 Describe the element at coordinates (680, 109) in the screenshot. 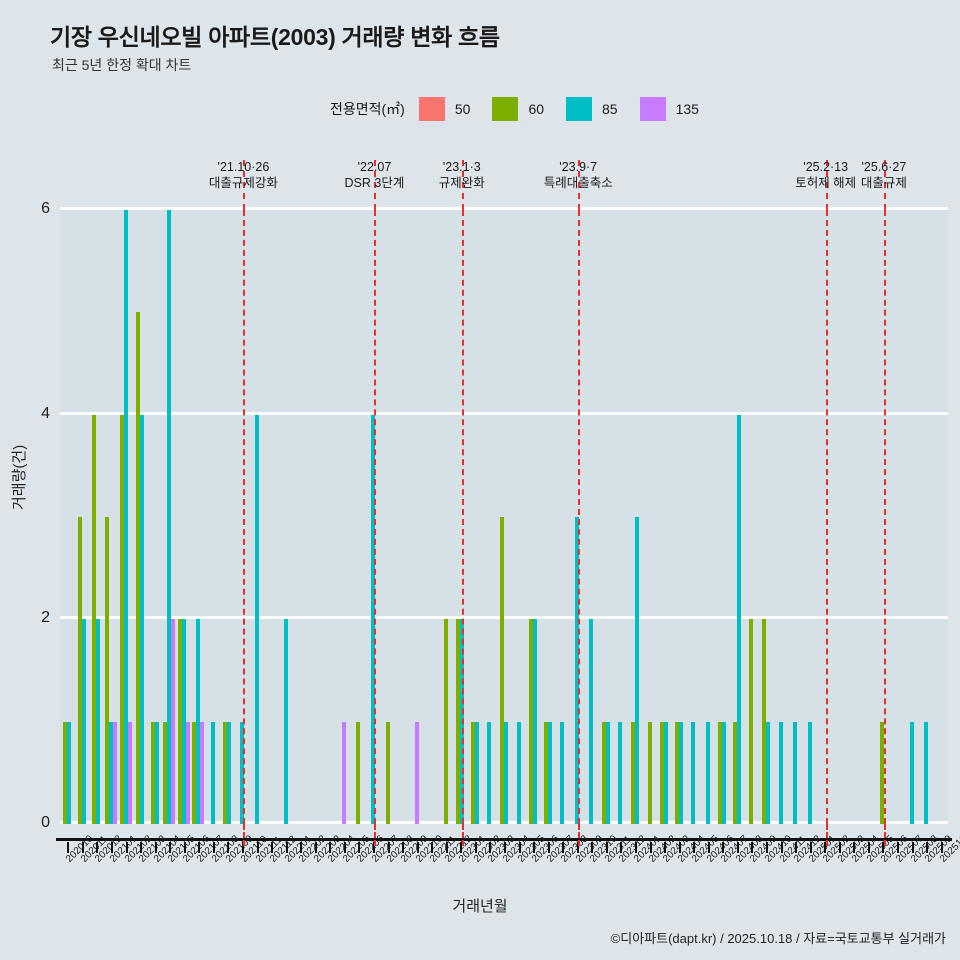

I see `legend-item-135: 135` at that location.